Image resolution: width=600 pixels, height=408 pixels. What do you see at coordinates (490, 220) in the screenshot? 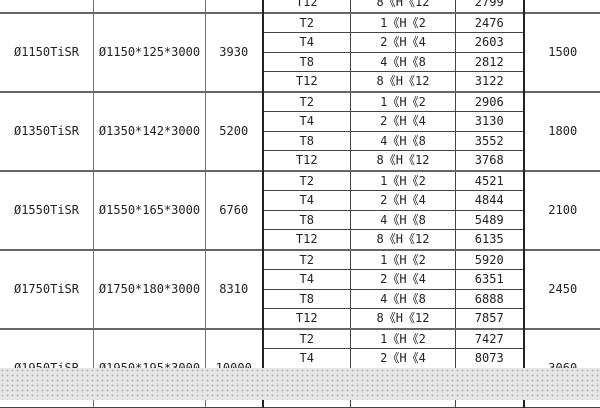
I see `value-cell: 5489` at bounding box center [490, 220].